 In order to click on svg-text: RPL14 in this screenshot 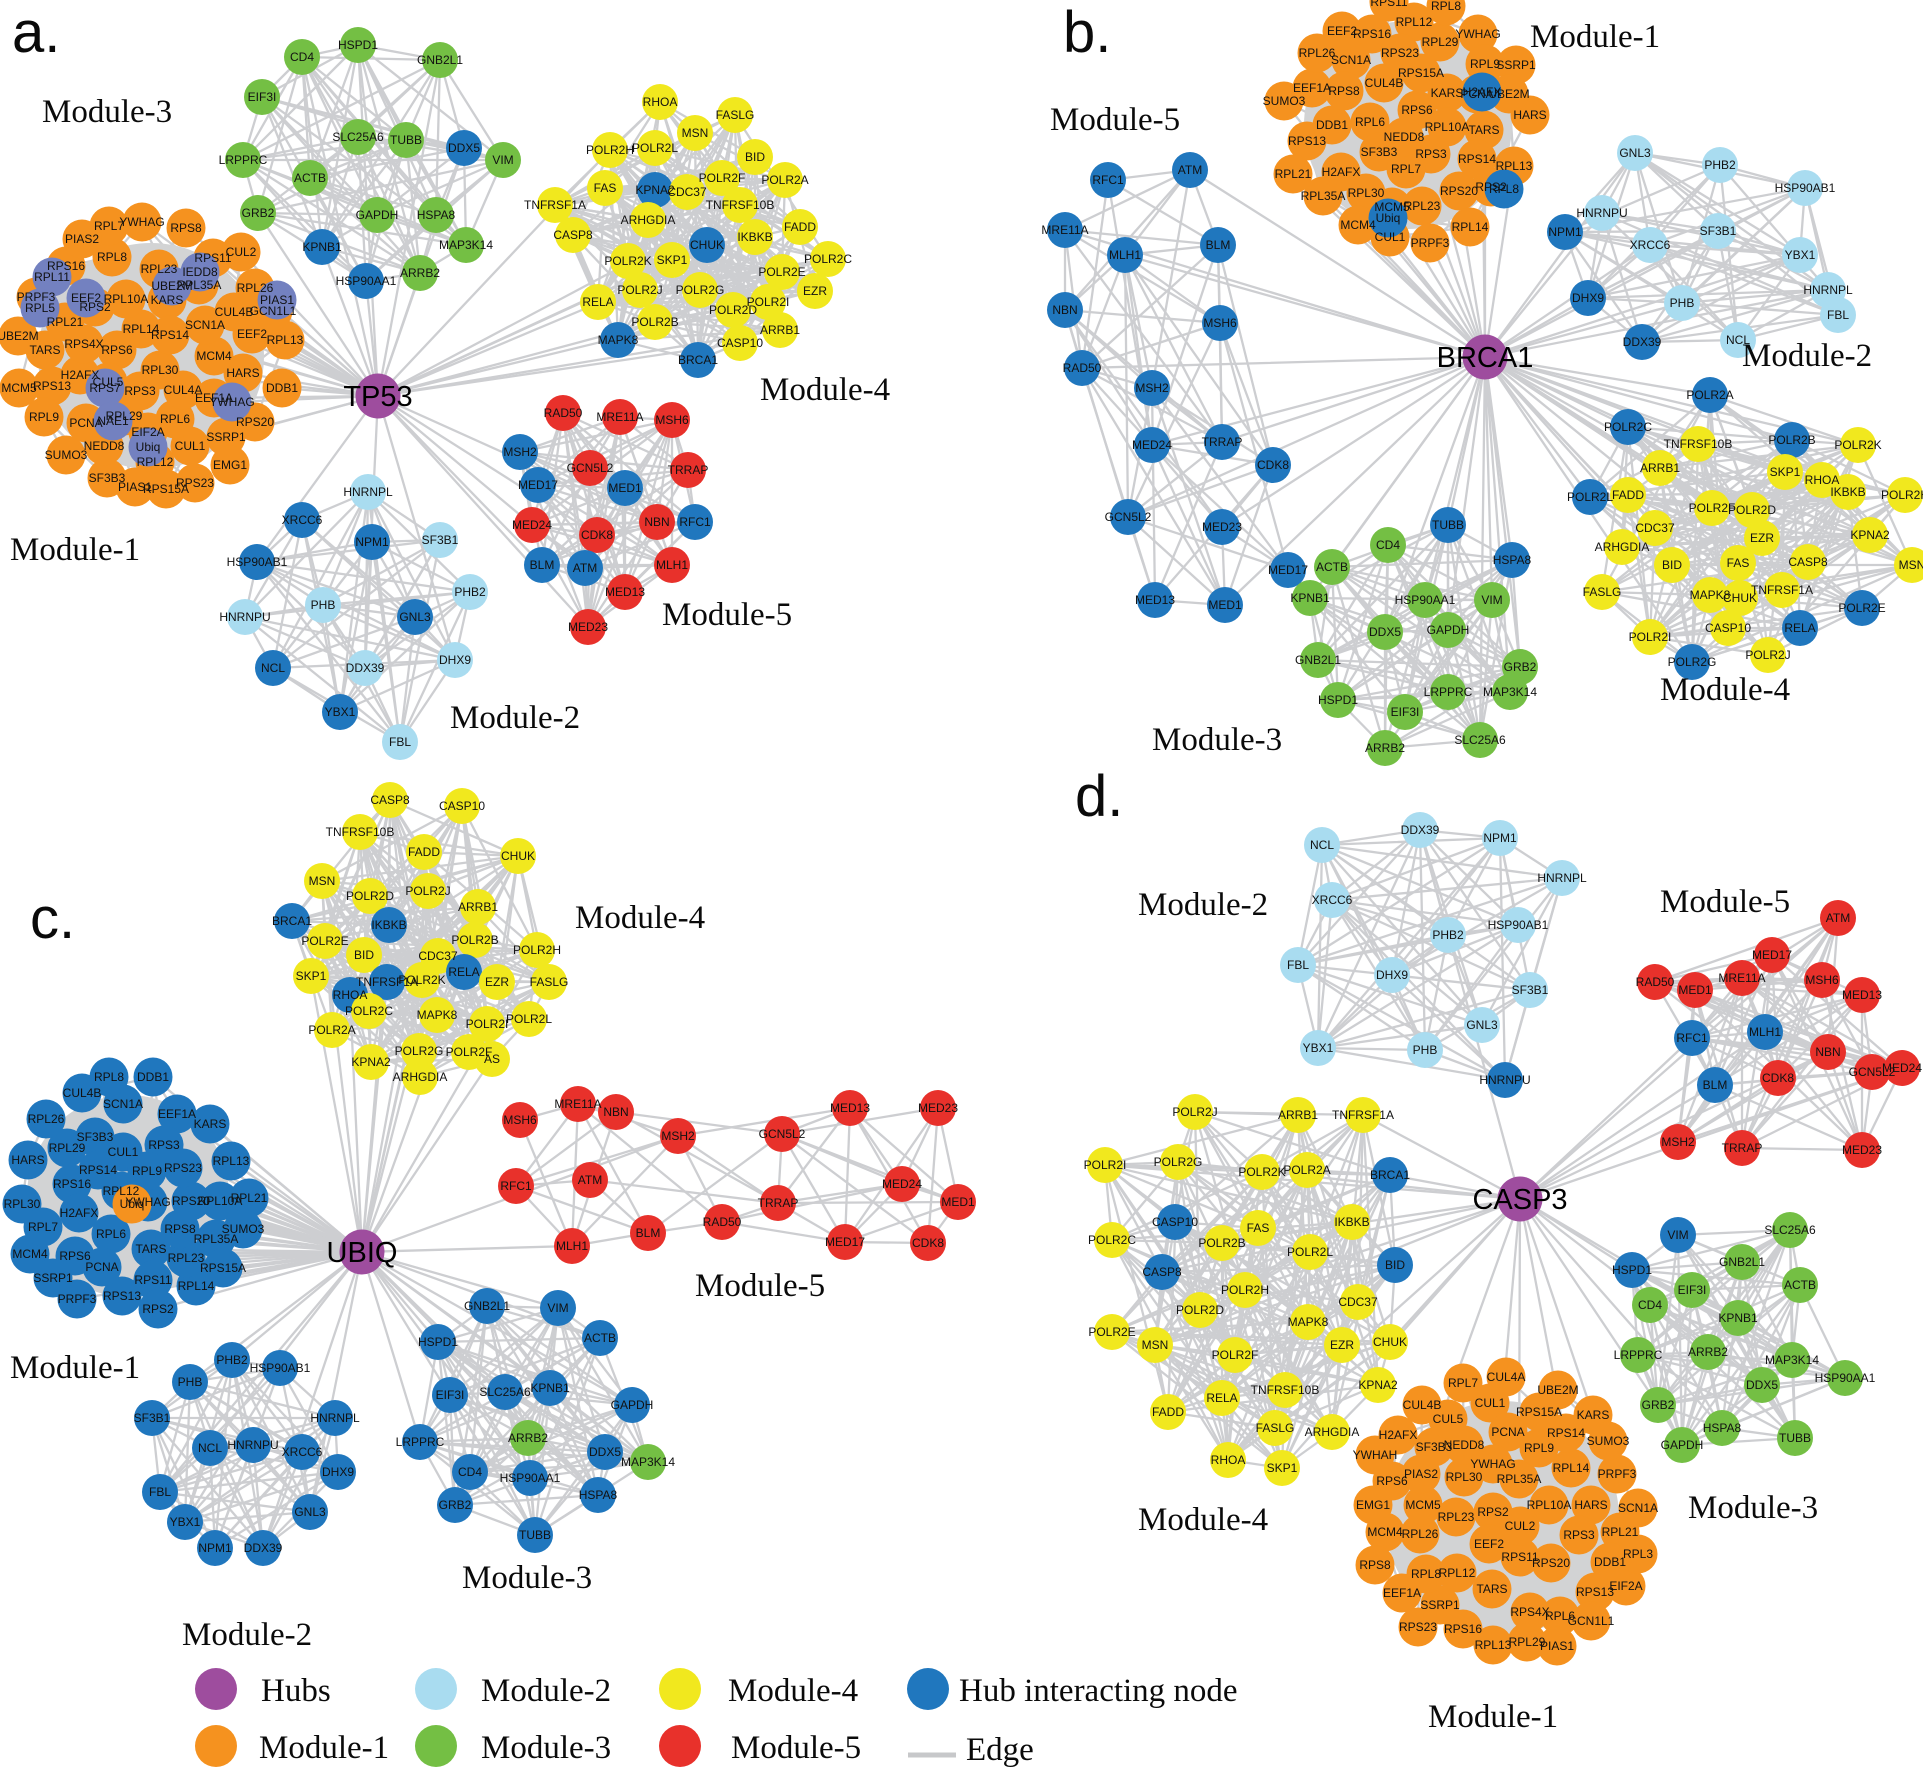, I will do `click(1470, 227)`.